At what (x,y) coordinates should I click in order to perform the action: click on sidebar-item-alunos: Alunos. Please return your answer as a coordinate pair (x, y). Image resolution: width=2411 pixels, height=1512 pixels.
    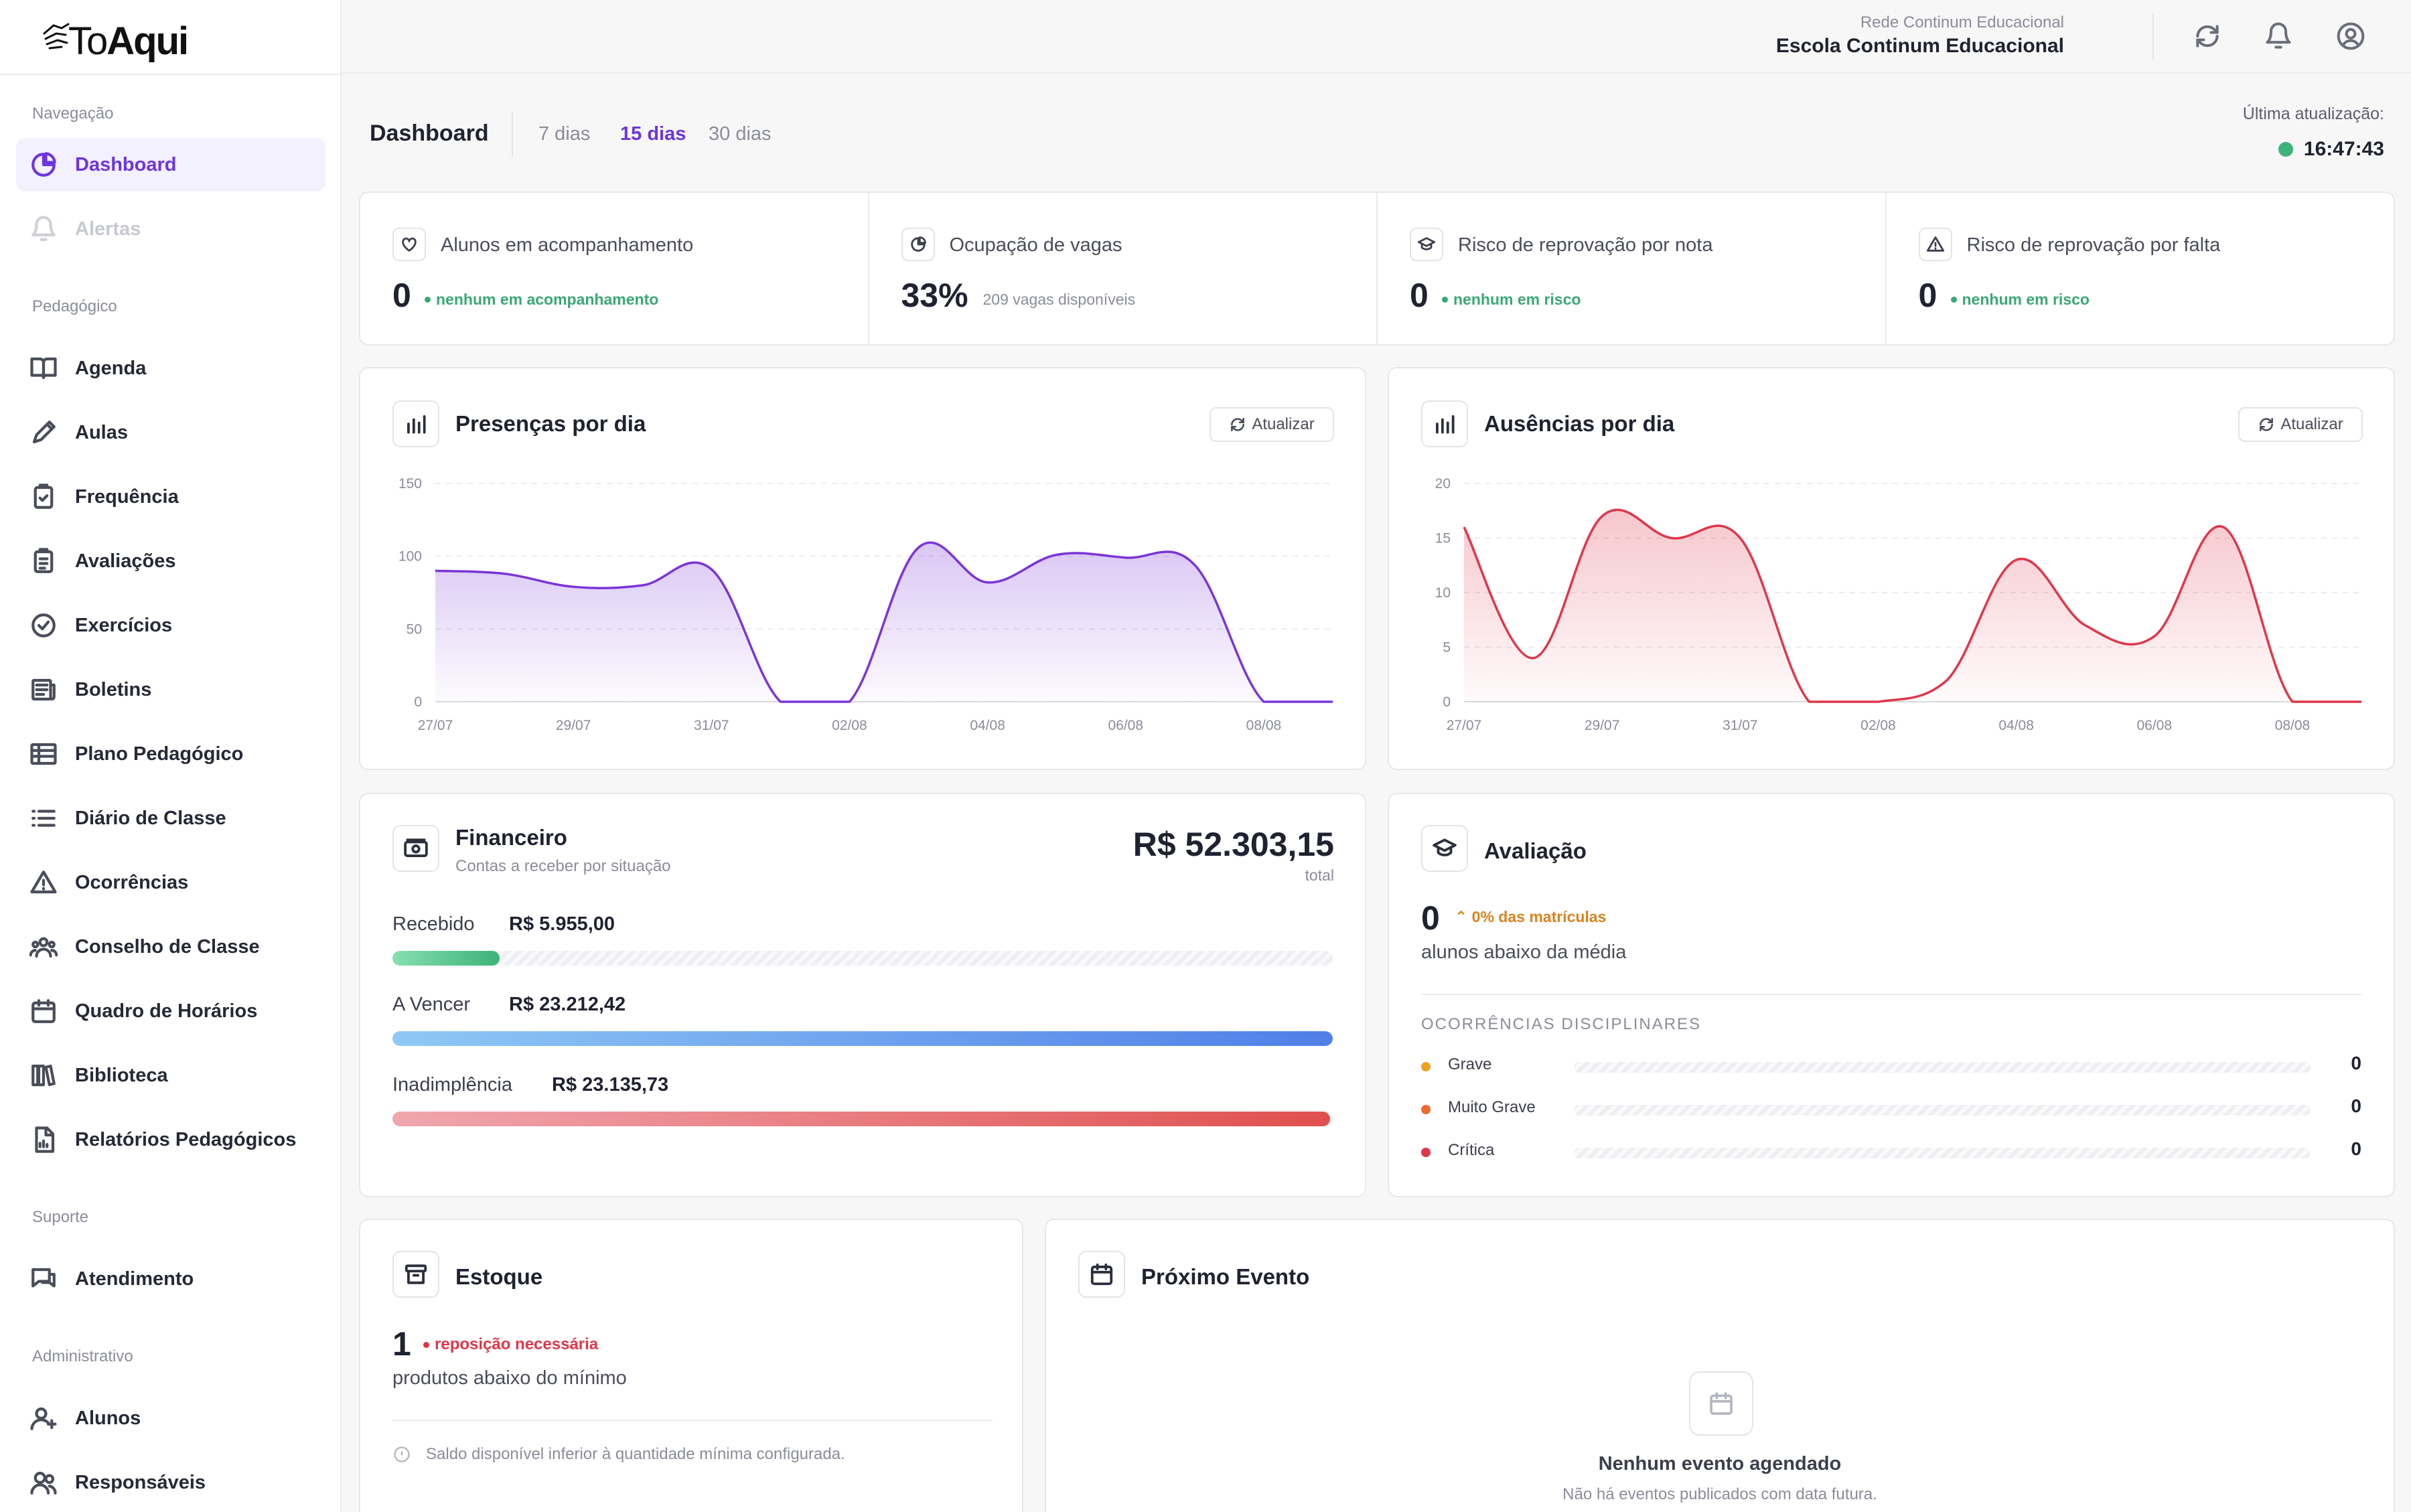
    Looking at the image, I should click on (170, 1418).